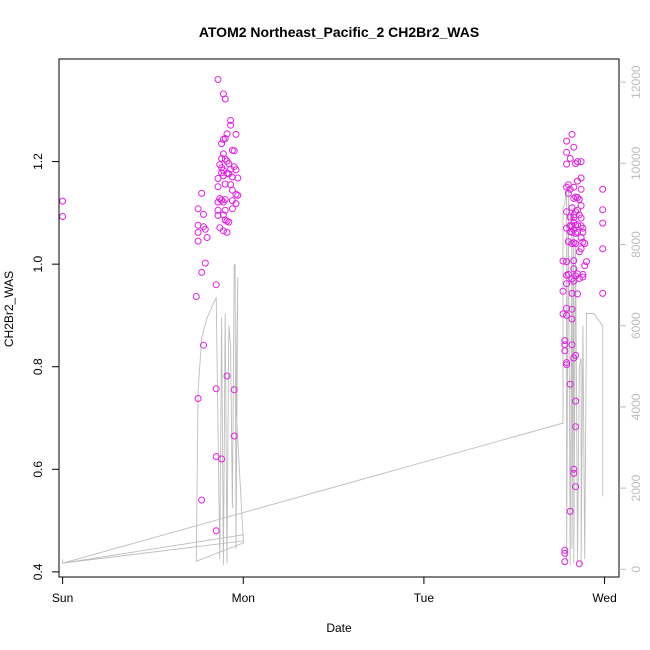  Describe the element at coordinates (38, 263) in the screenshot. I see `y-tick-label: 1.0` at that location.